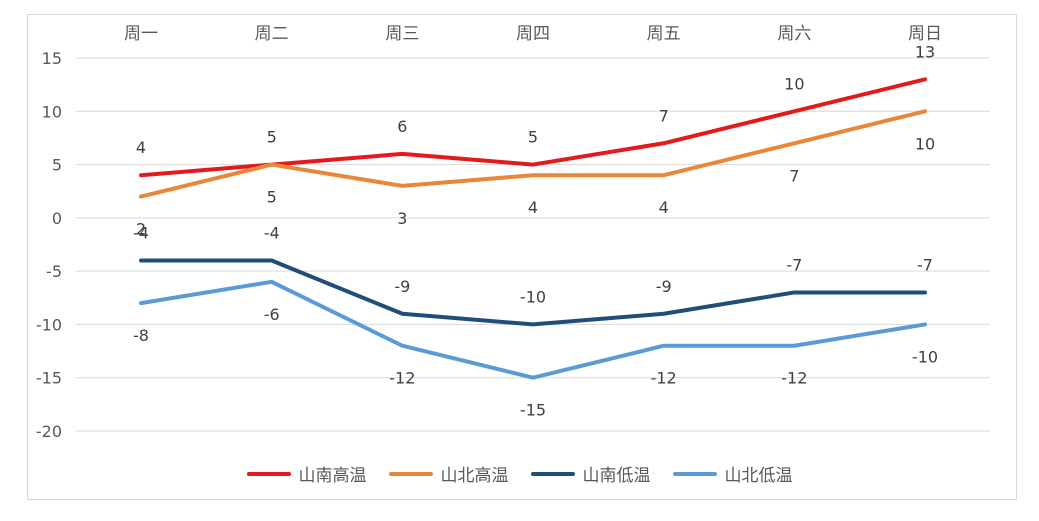  What do you see at coordinates (52, 111) in the screenshot?
I see `y-tick-label: 10` at bounding box center [52, 111].